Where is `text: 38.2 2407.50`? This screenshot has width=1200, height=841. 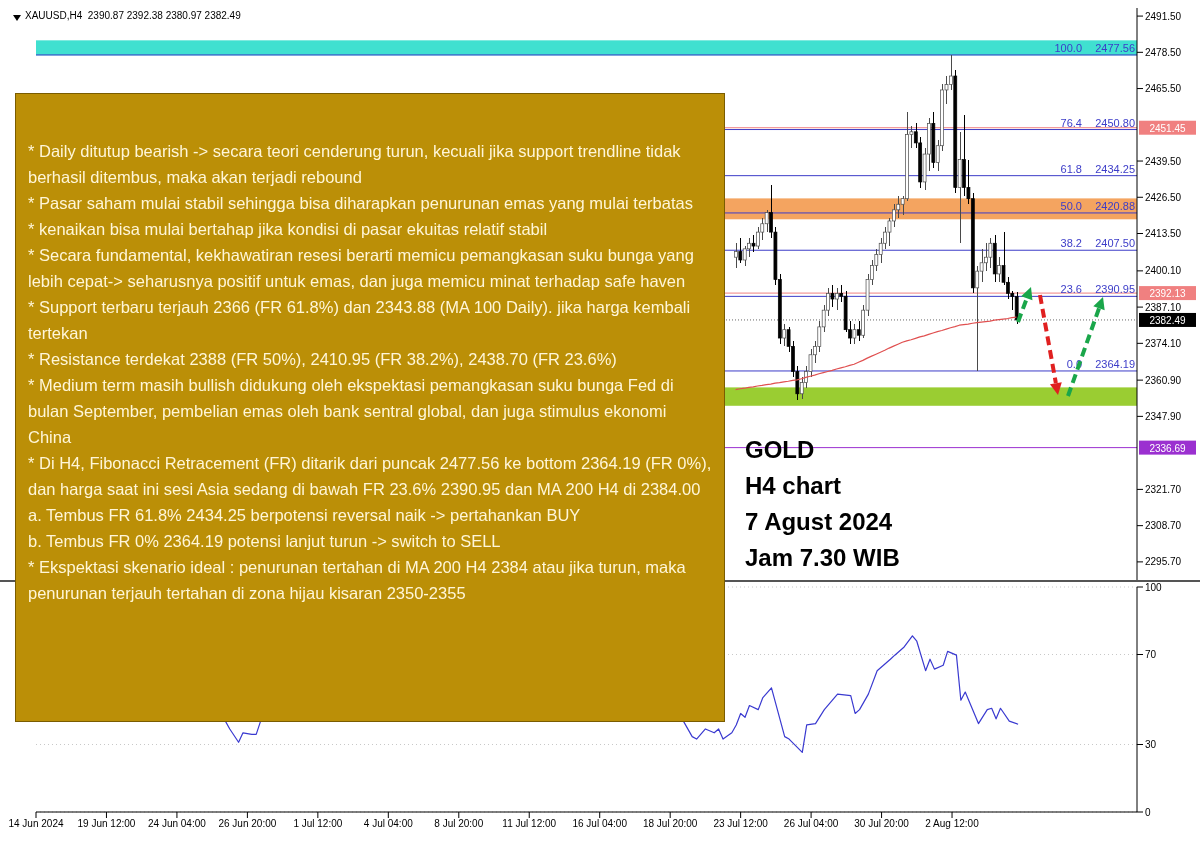
text: 38.2 2407.50 is located at coordinates (1097, 243).